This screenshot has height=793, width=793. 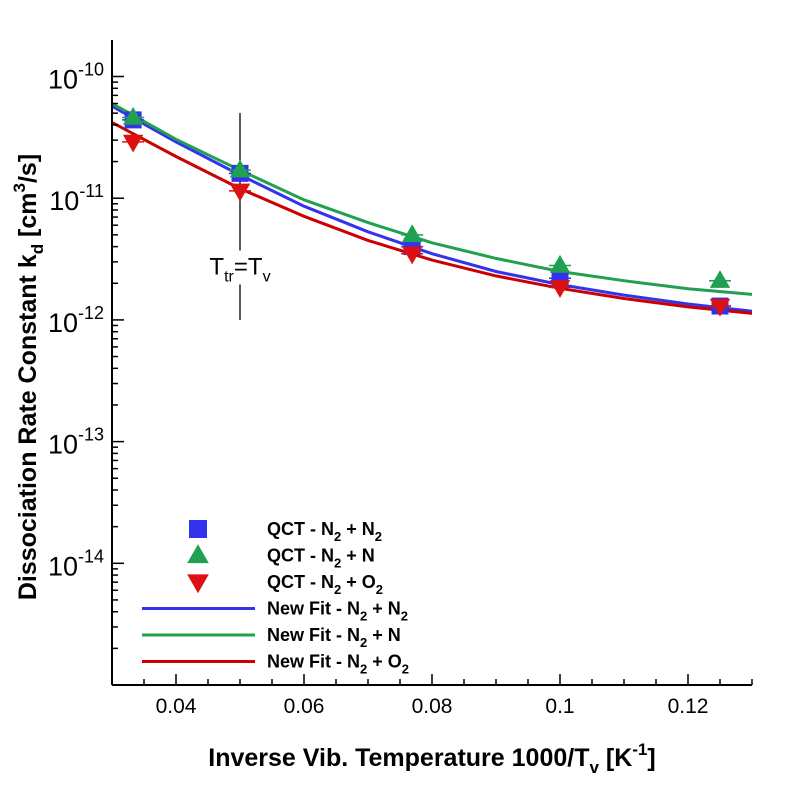 I want to click on y-tick-label: 10-12, so click(x=76, y=320).